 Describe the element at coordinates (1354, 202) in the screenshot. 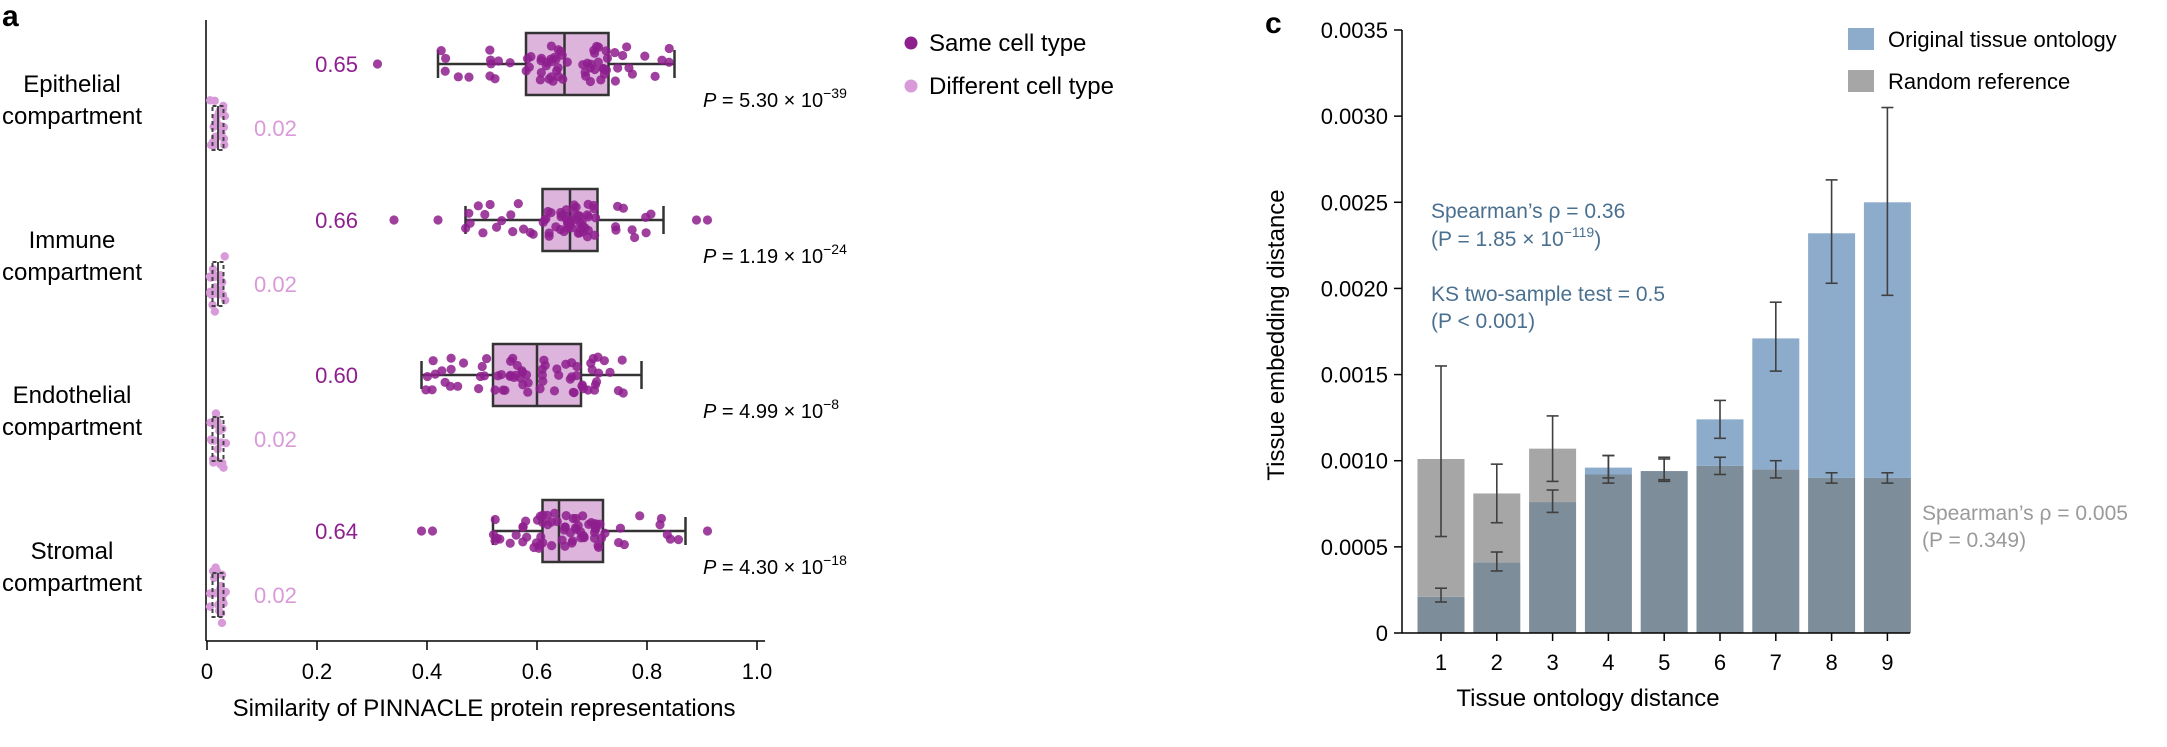

I see `y-tick-label: 0.0025` at that location.